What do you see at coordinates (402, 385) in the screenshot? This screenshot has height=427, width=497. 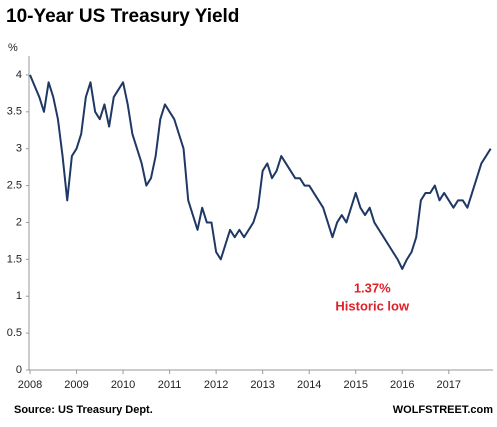 I see `x-tick-label: 2016` at bounding box center [402, 385].